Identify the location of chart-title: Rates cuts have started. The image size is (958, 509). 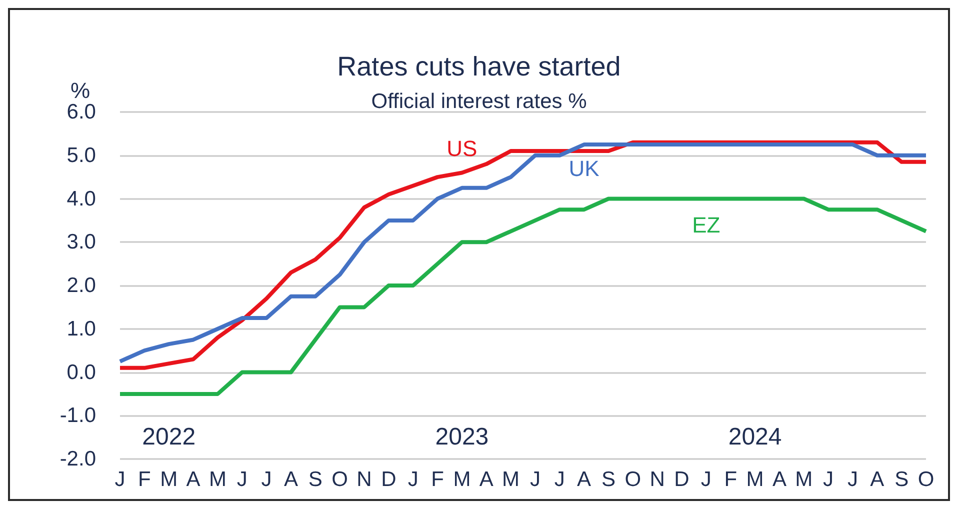
(479, 67).